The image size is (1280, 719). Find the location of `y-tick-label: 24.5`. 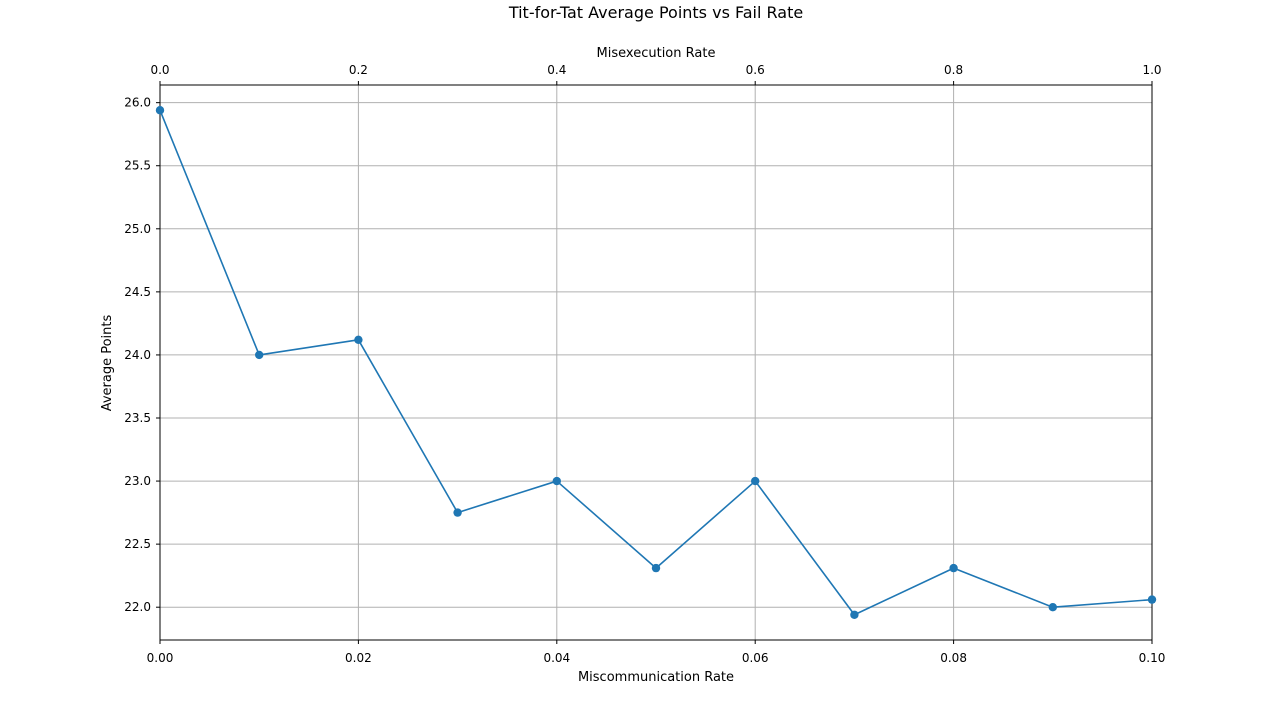

y-tick-label: 24.5 is located at coordinates (137, 292).